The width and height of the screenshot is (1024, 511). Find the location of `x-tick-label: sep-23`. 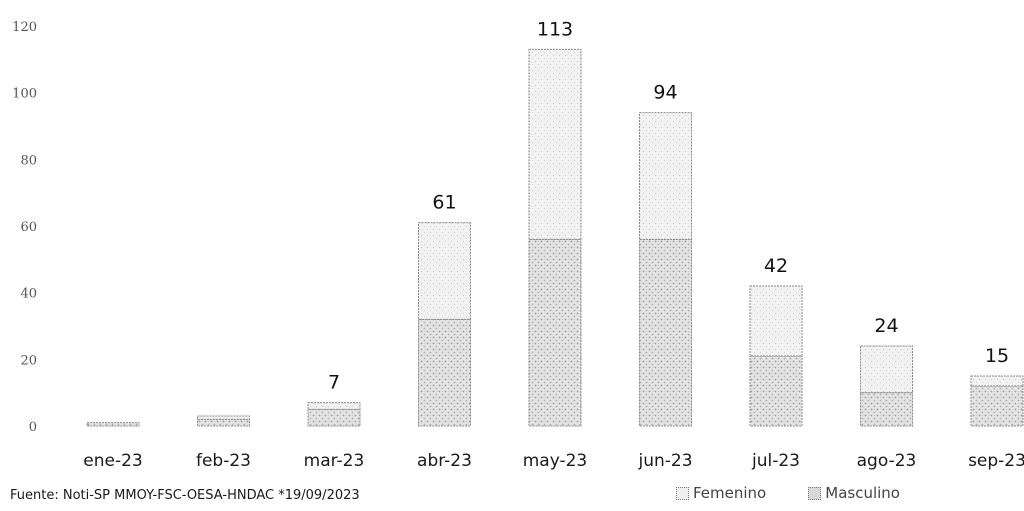

x-tick-label: sep-23 is located at coordinates (996, 461).